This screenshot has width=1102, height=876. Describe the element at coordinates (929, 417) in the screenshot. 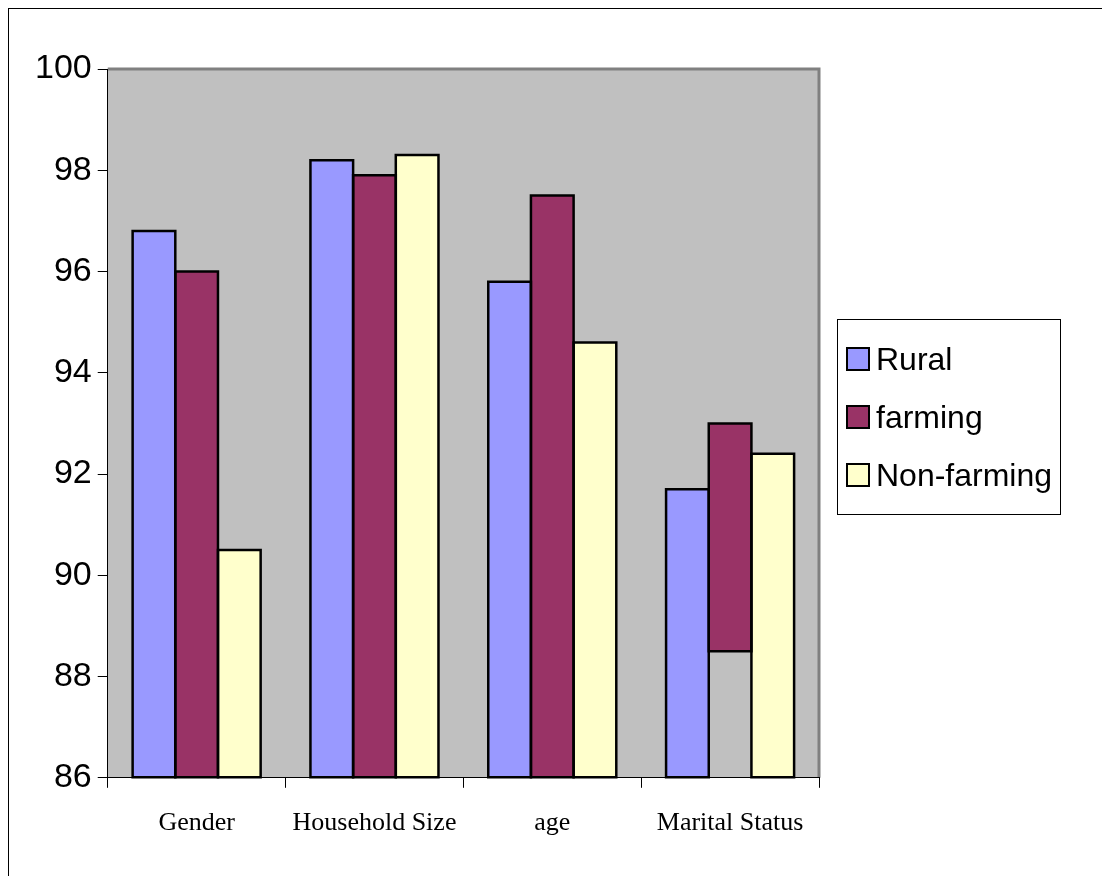

I see `legend-label: farming` at that location.